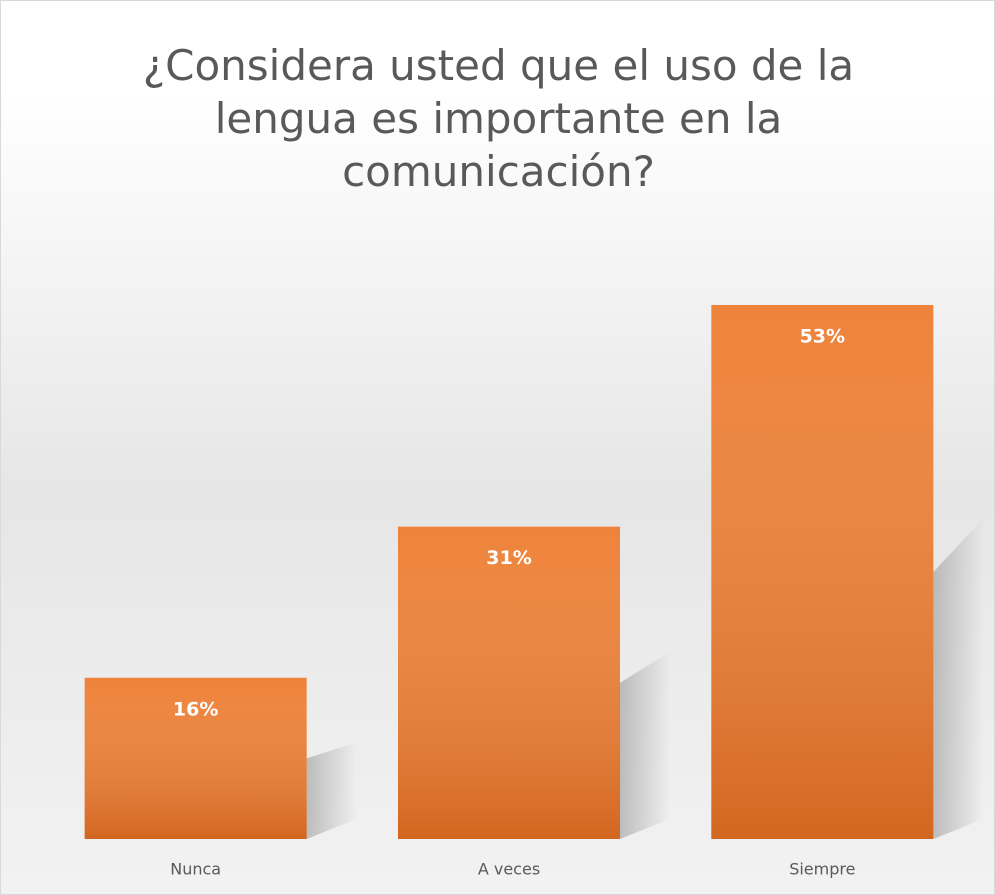 This screenshot has height=895, width=995. Describe the element at coordinates (822, 337) in the screenshot. I see `data-label: 53%` at that location.